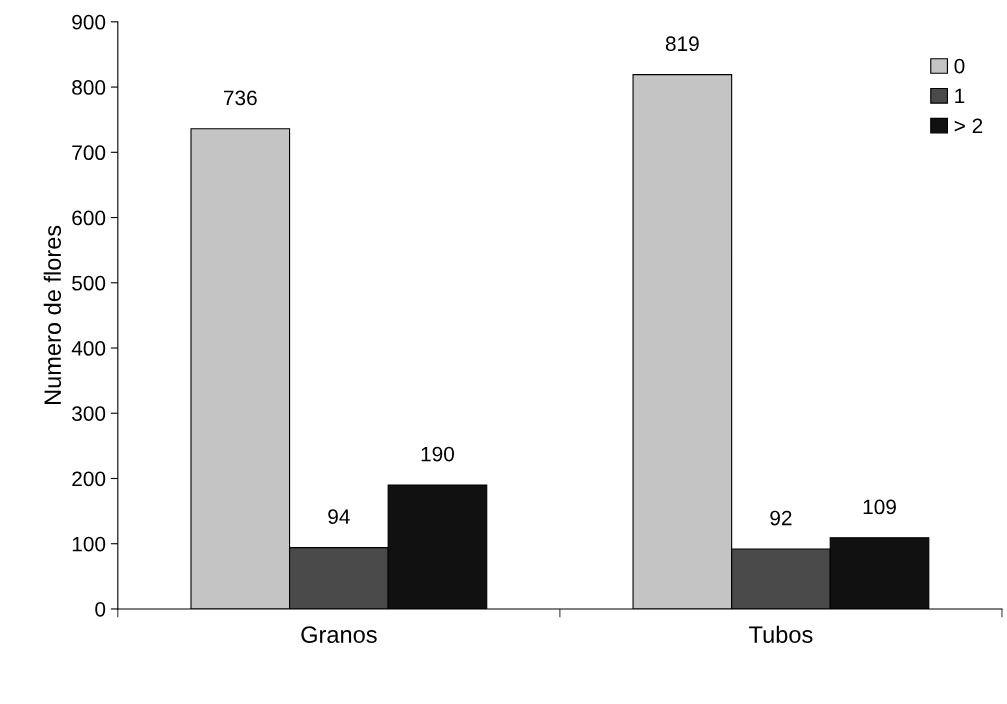 The width and height of the screenshot is (1007, 704). Describe the element at coordinates (52, 314) in the screenshot. I see `y-axis-title: Numero de flores` at that location.